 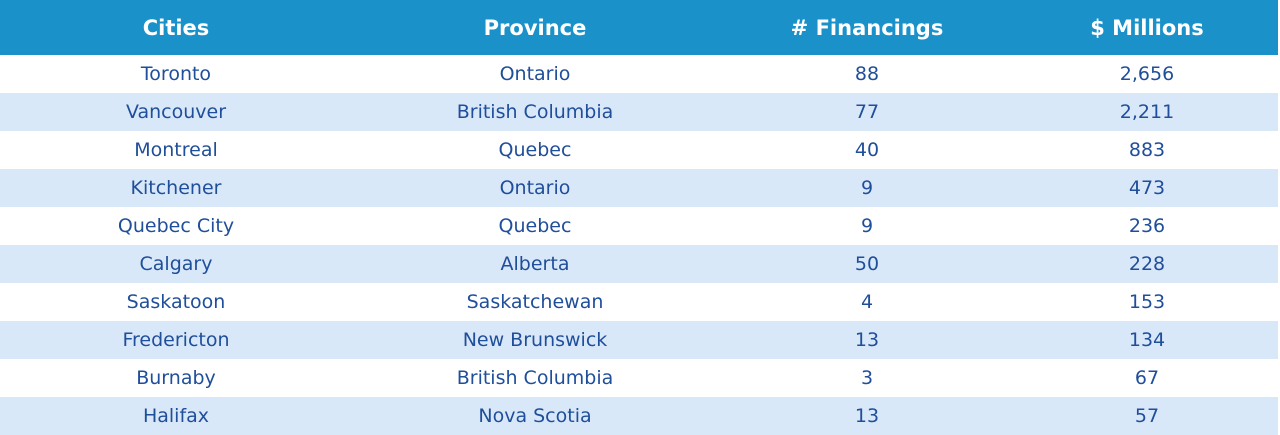 What do you see at coordinates (1147, 340) in the screenshot?
I see `table-cell: 134` at bounding box center [1147, 340].